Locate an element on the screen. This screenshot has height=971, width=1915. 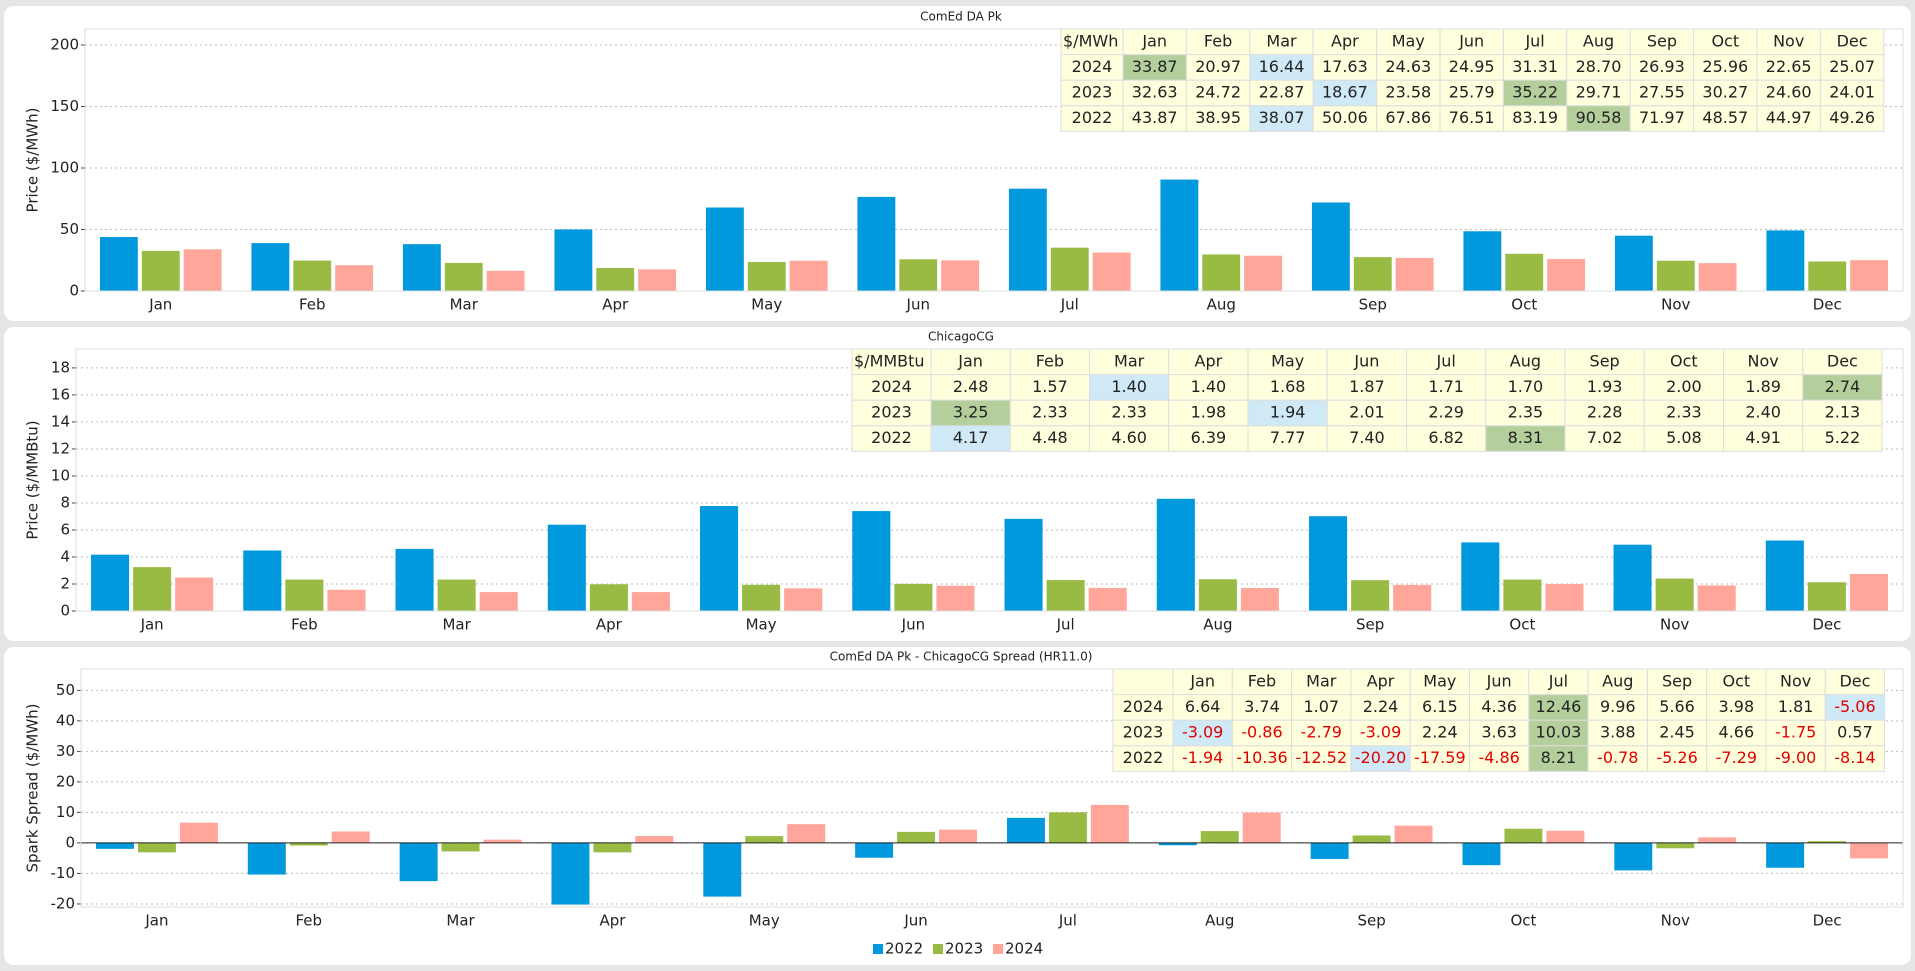
table-value: 31.31 is located at coordinates (1535, 66).